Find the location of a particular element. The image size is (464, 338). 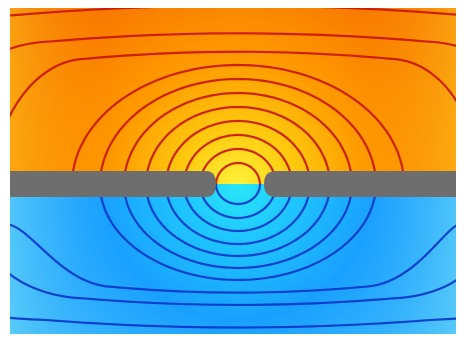

barrier-plate is located at coordinates (233, 184).